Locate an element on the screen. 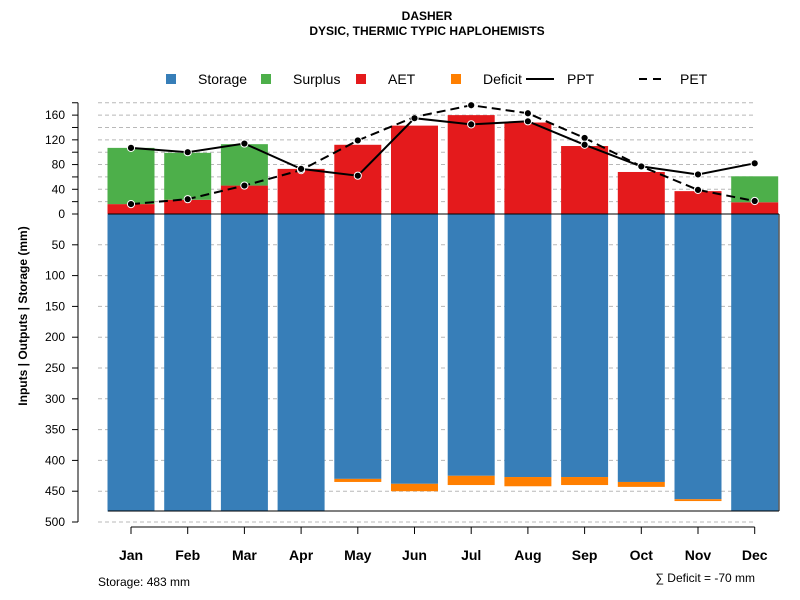 The height and width of the screenshot is (600, 800). chart-title: DASHER is located at coordinates (427, 16).